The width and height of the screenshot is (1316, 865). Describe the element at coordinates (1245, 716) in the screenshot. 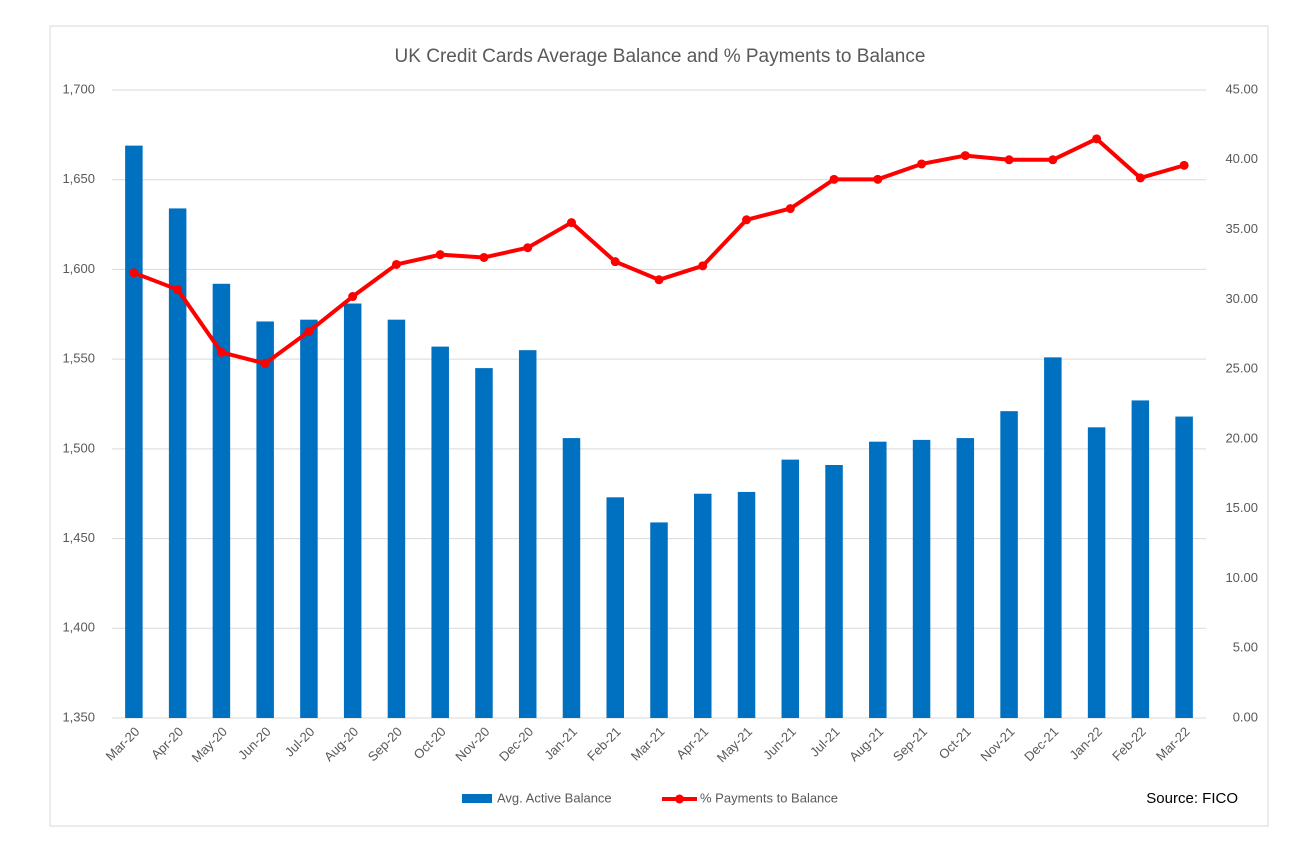

I see `y2-tick-label: 0.00` at that location.